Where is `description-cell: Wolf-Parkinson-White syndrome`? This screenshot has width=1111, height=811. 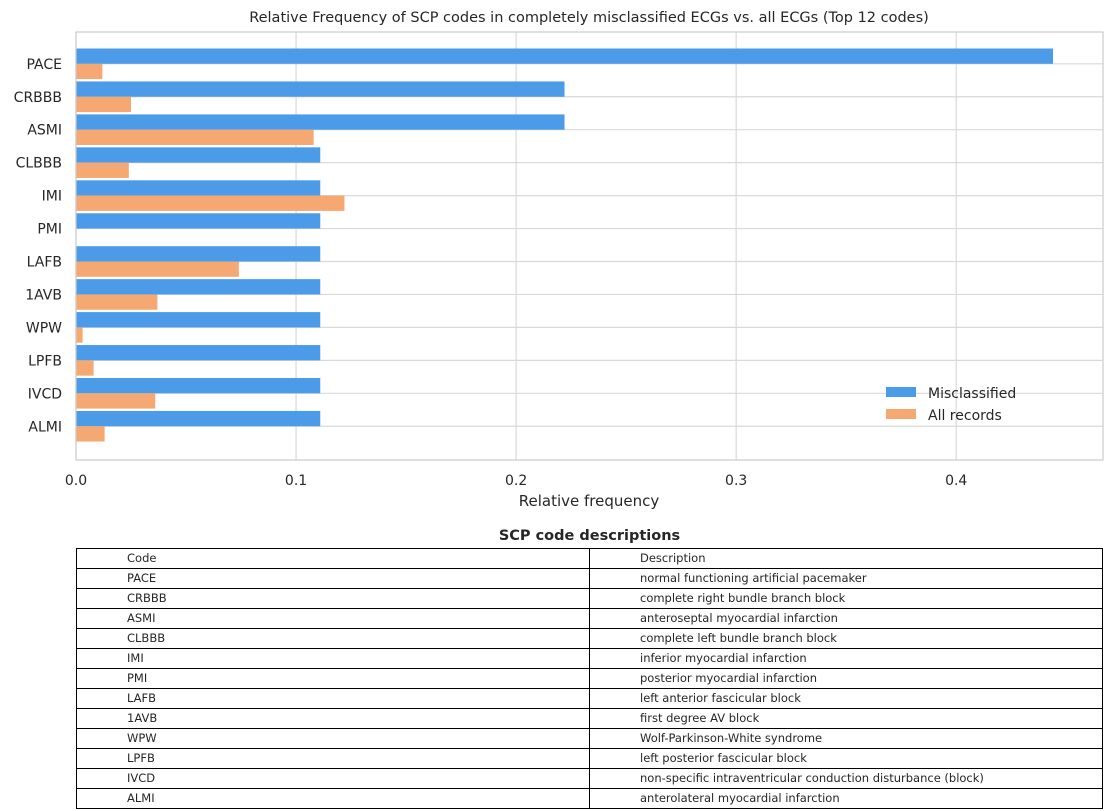 description-cell: Wolf-Parkinson-White syndrome is located at coordinates (846, 738).